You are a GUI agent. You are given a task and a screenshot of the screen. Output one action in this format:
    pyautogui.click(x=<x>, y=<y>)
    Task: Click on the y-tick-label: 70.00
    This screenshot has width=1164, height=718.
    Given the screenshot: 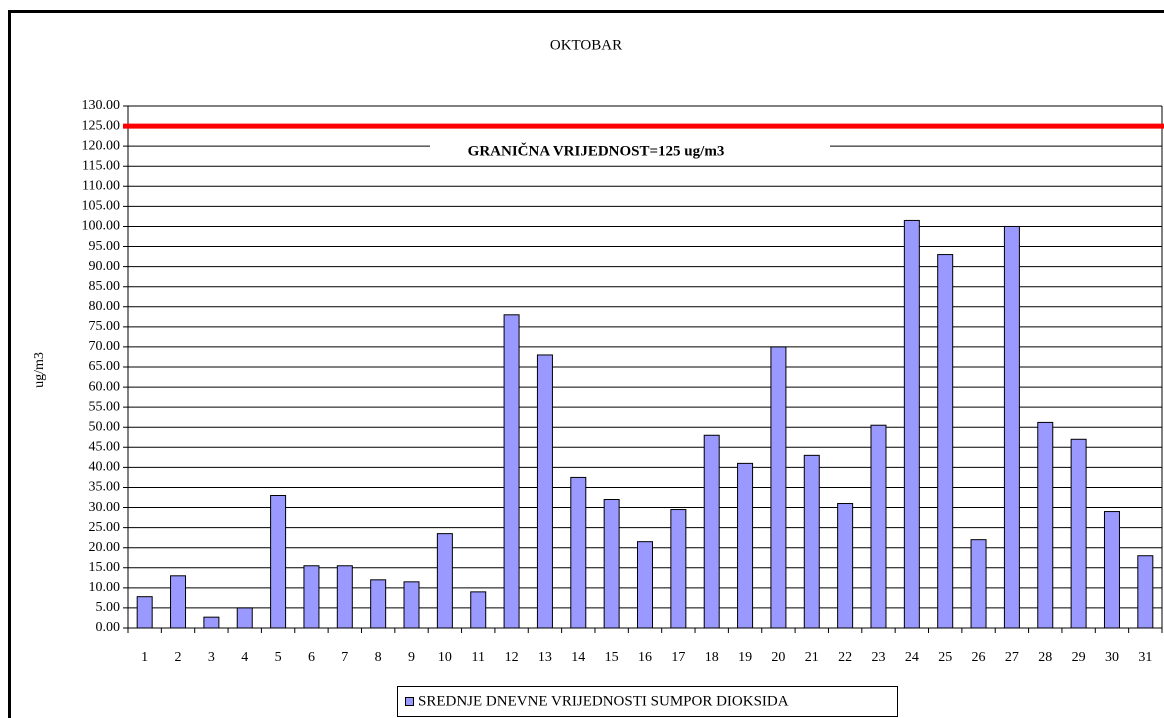 What is the action you would take?
    pyautogui.click(x=105, y=346)
    